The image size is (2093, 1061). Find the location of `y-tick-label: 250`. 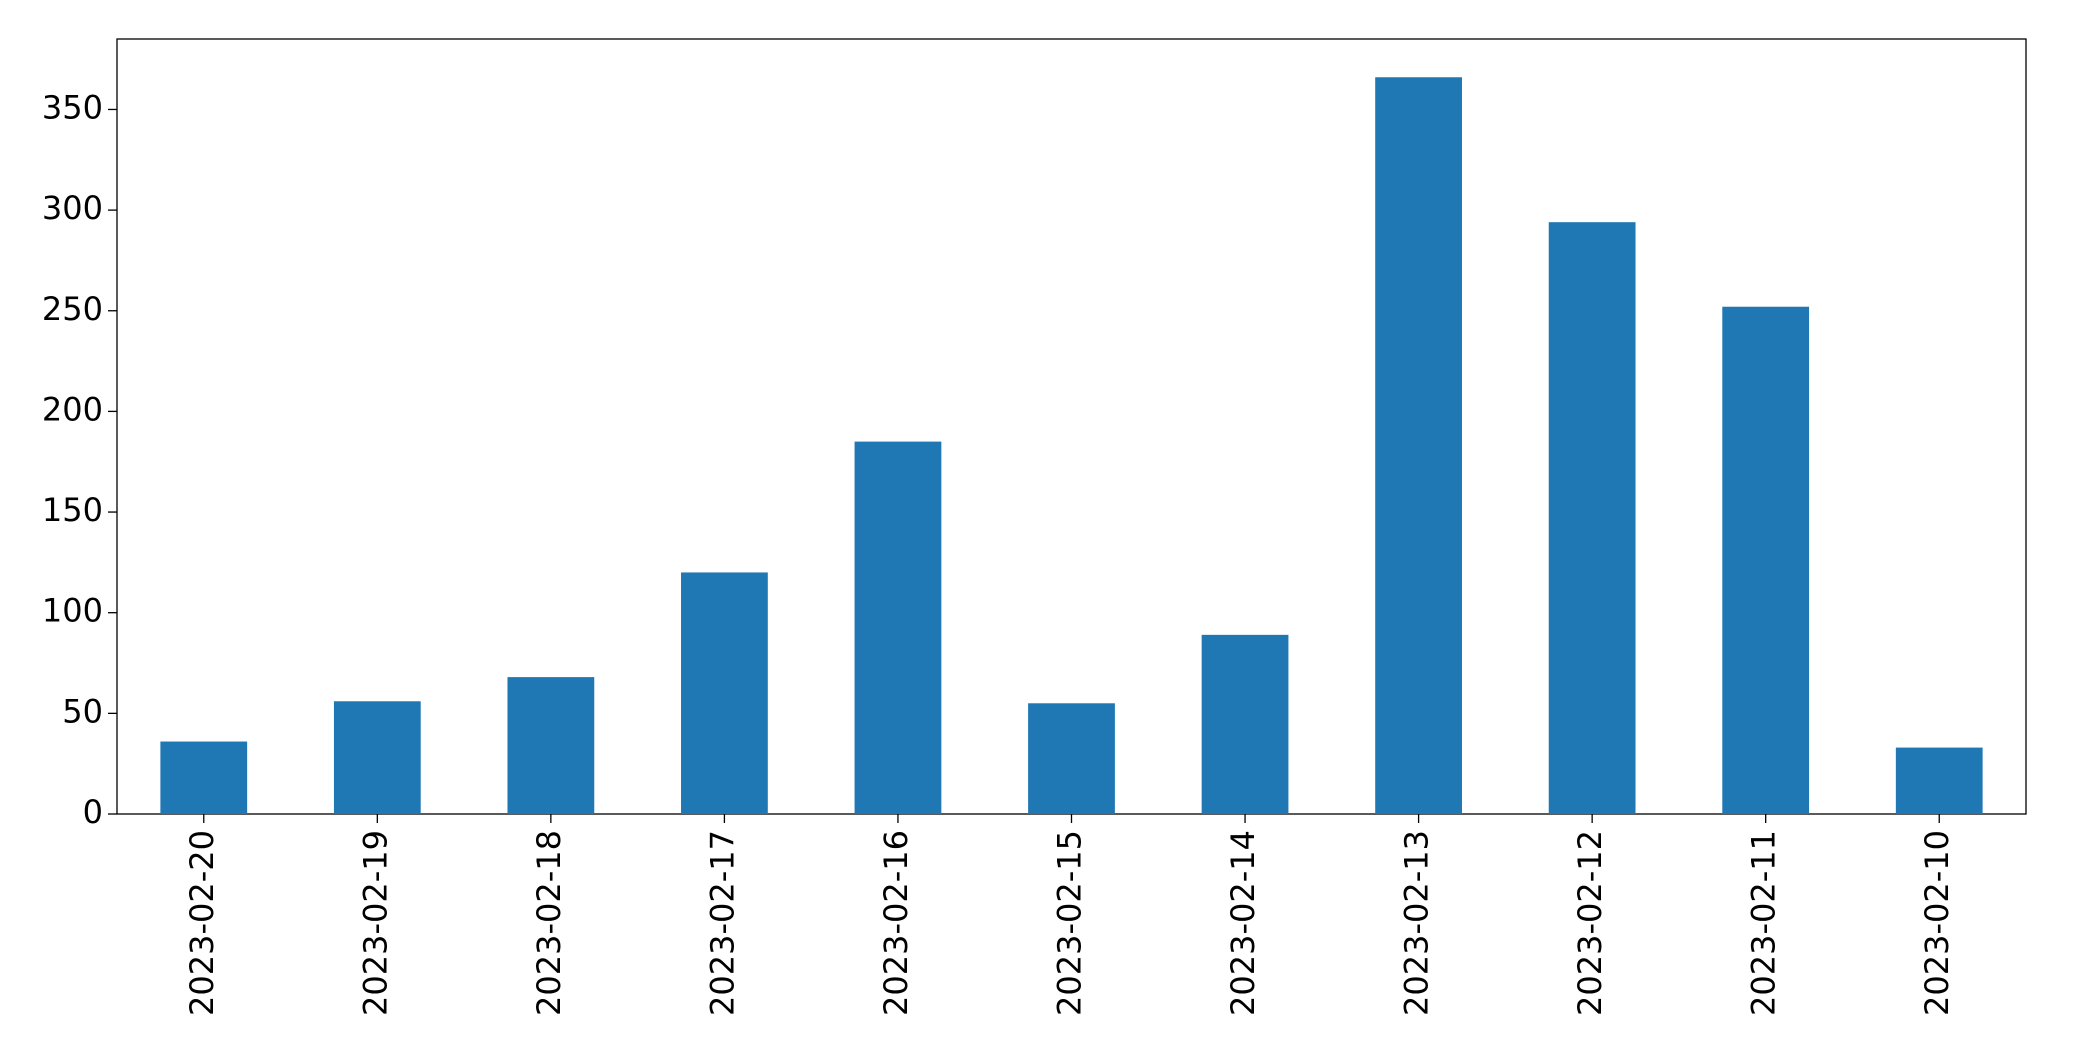

y-tick-label: 250 is located at coordinates (72, 309).